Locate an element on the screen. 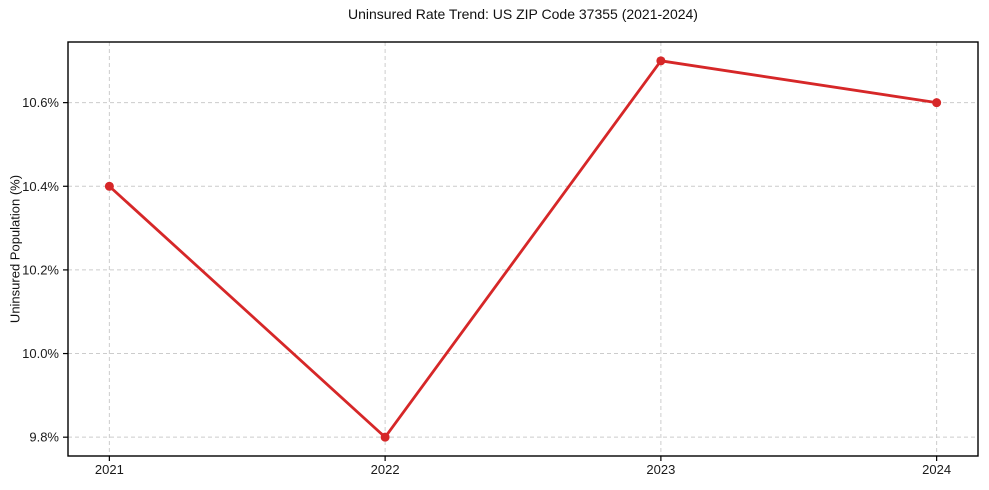 This screenshot has width=989, height=490. y-tick-label: 10.0% is located at coordinates (40, 353).